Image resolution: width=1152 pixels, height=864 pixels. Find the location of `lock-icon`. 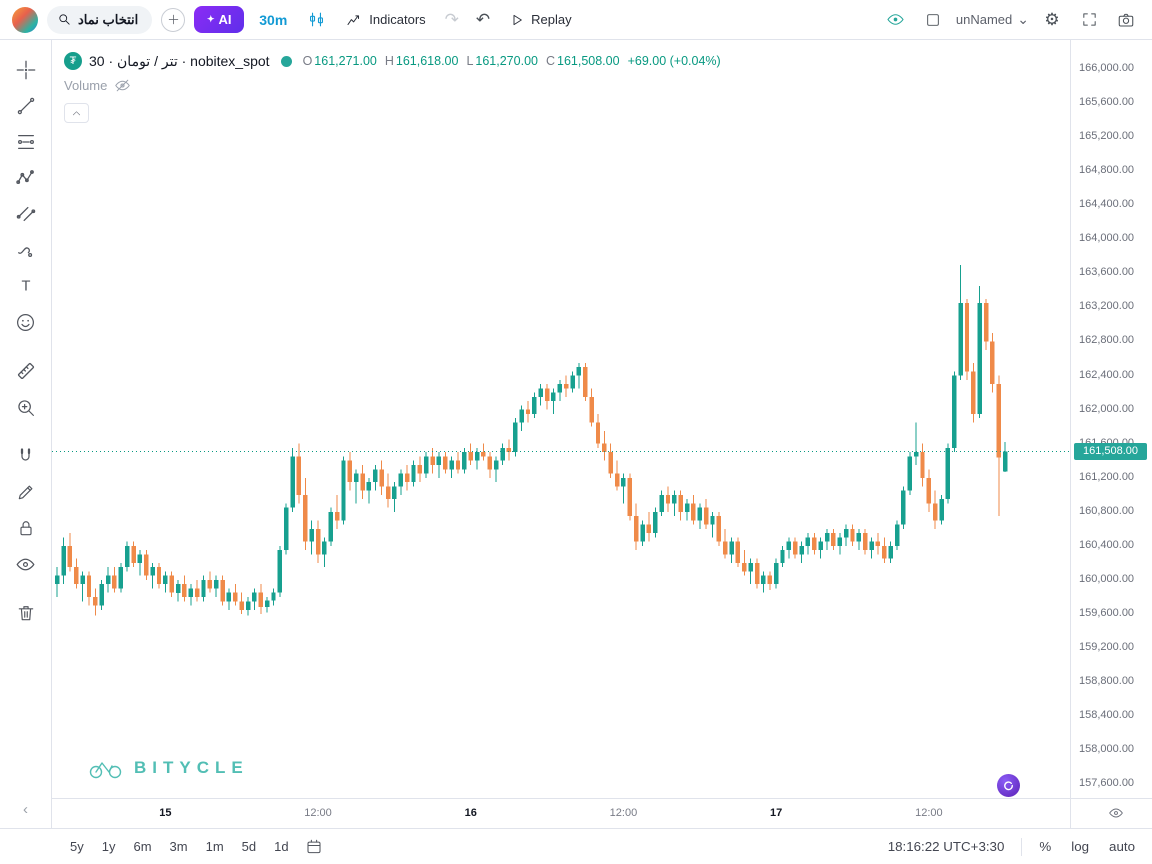

lock-icon is located at coordinates (25, 528).